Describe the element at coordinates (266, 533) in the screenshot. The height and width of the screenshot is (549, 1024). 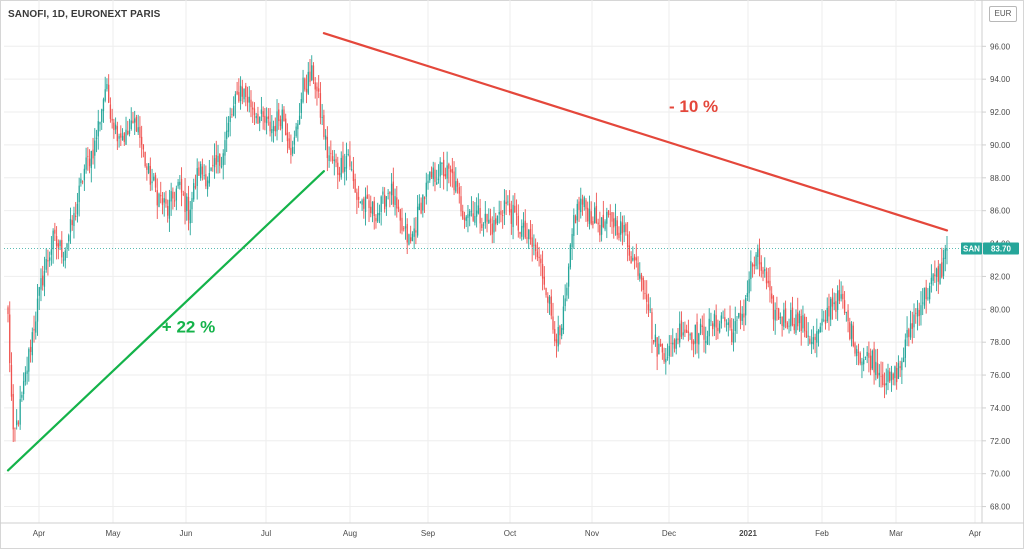
I see `x-tick-label: Jul` at that location.